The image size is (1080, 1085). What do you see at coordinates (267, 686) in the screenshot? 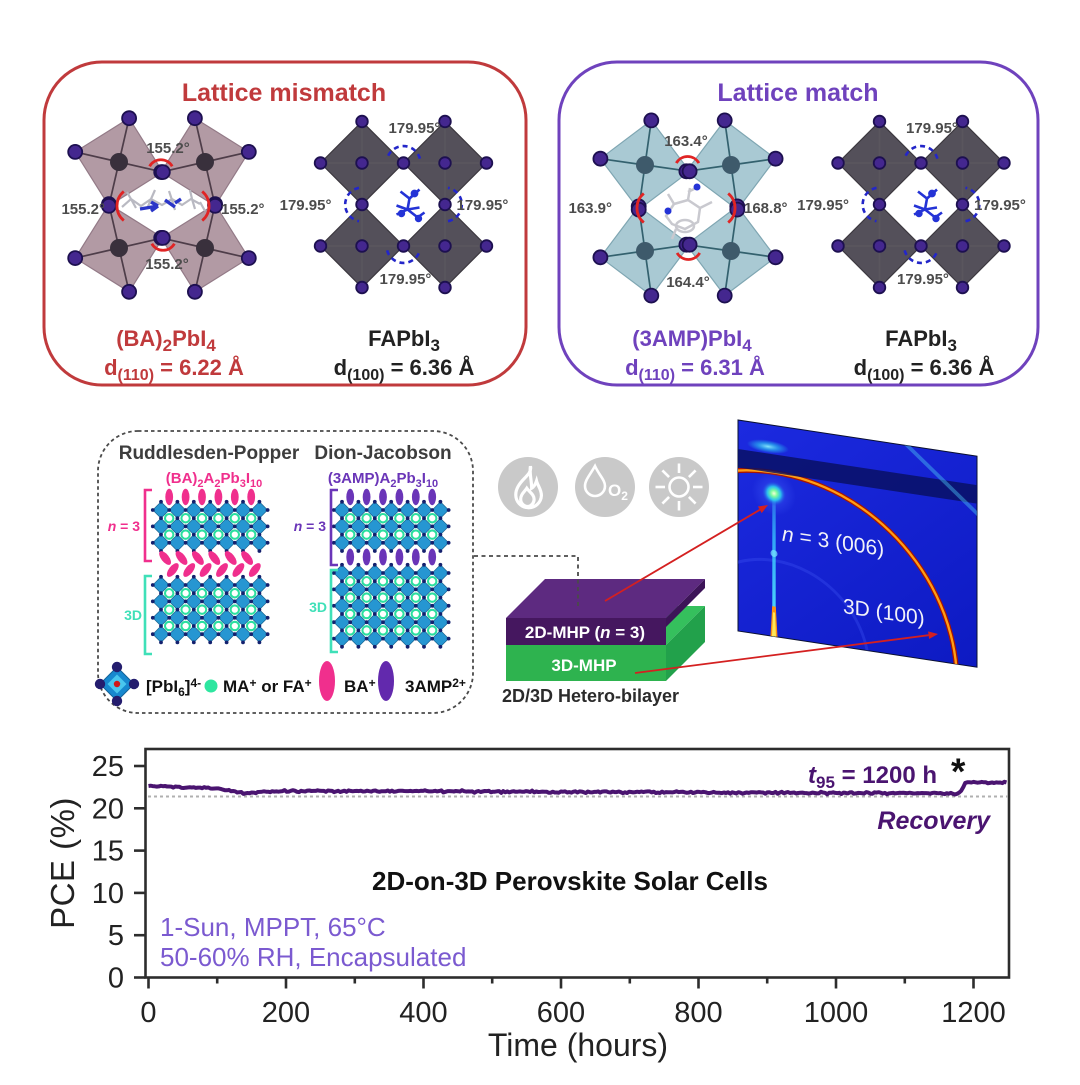
I see `svg-text: MA+ or FA+` at bounding box center [267, 686].